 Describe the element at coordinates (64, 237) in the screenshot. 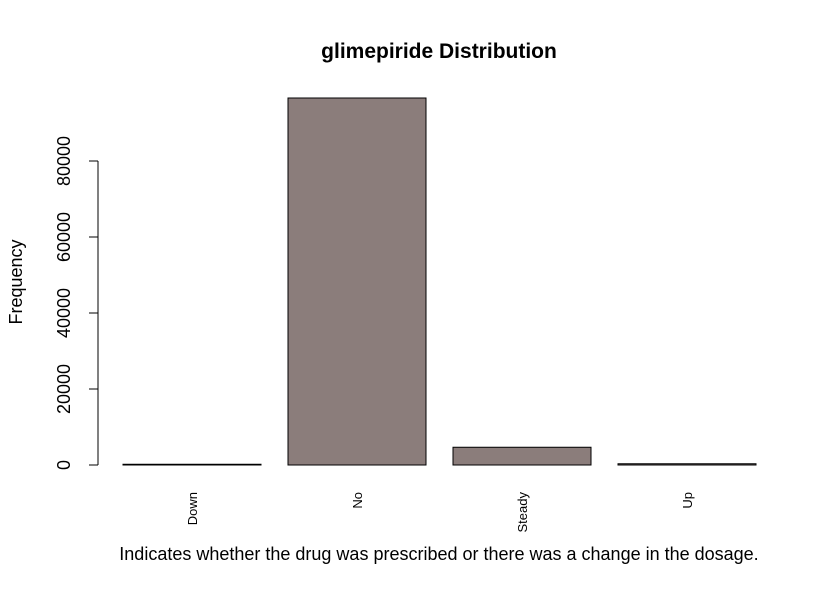

I see `y-tick-label: 60000` at that location.